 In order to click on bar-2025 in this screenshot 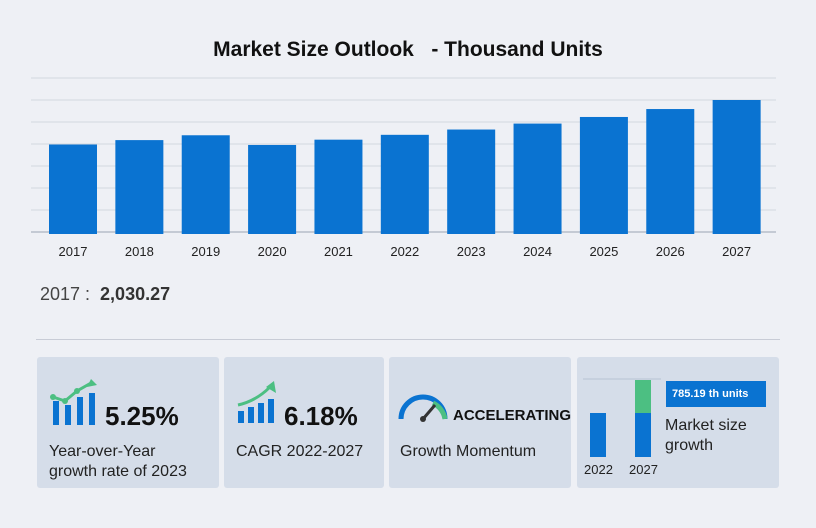, I will do `click(603, 175)`.